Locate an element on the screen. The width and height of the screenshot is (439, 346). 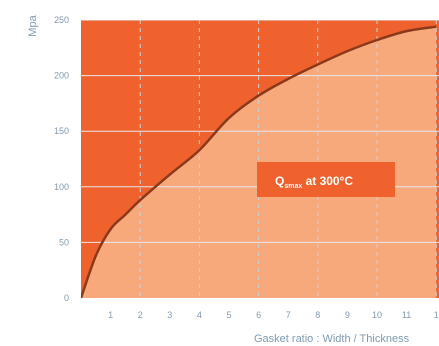
annotation-box: Qsmax at 300°C is located at coordinates (326, 179).